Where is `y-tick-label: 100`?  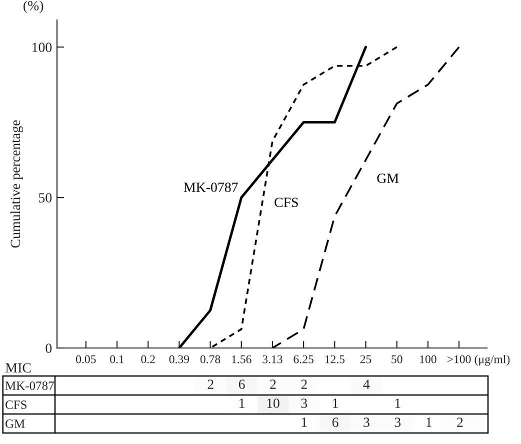 y-tick-label: 100 is located at coordinates (42, 47).